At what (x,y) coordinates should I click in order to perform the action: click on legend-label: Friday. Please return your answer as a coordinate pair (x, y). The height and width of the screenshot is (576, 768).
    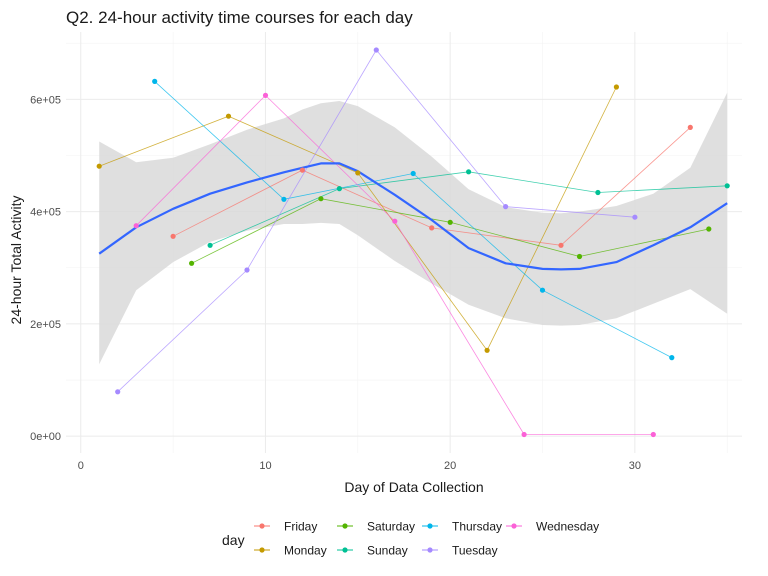
    Looking at the image, I should click on (300, 527).